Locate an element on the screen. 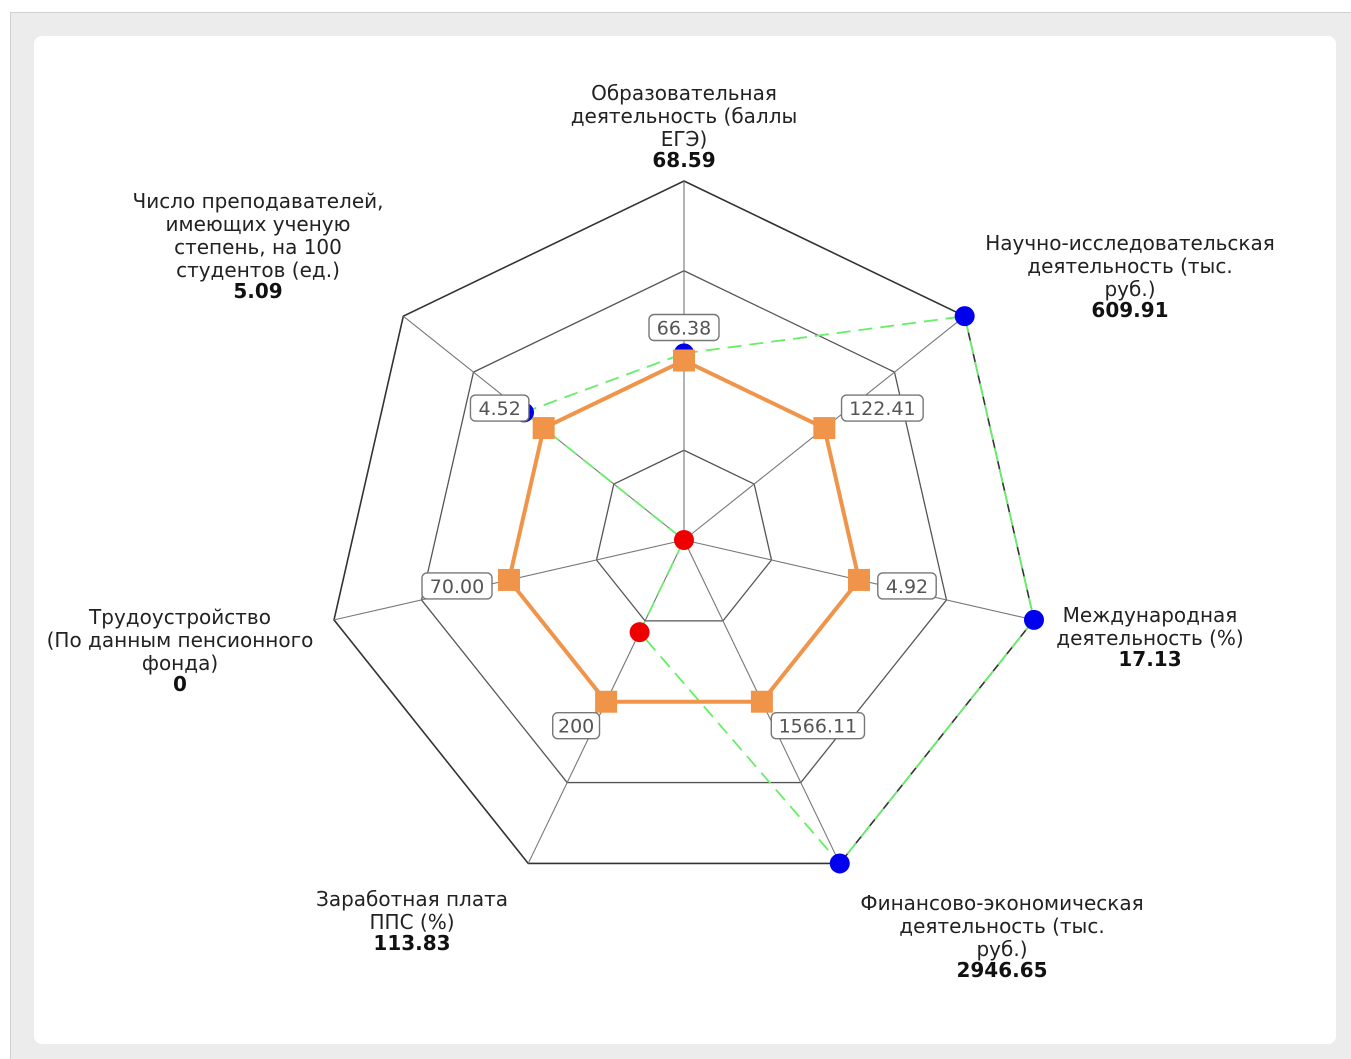 The height and width of the screenshot is (1059, 1351). value-box-text-0: 66.38 is located at coordinates (684, 329).